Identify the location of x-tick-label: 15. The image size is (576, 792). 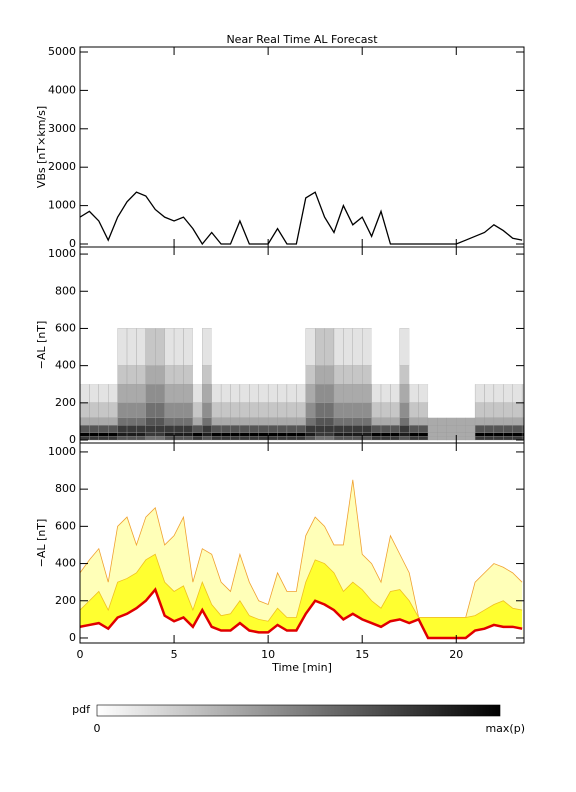
(362, 654).